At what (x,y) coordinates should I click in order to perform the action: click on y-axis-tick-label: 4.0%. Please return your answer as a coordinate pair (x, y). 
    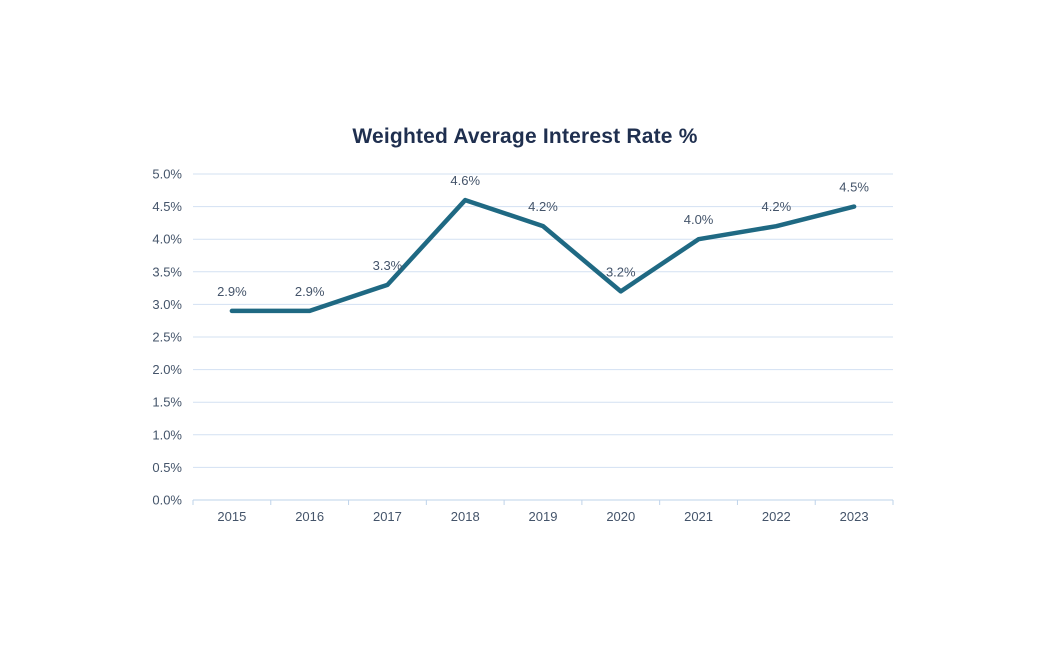
    Looking at the image, I should click on (167, 239).